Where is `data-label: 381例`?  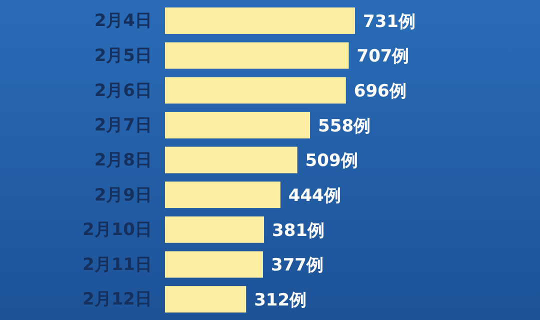
data-label: 381例 is located at coordinates (298, 230).